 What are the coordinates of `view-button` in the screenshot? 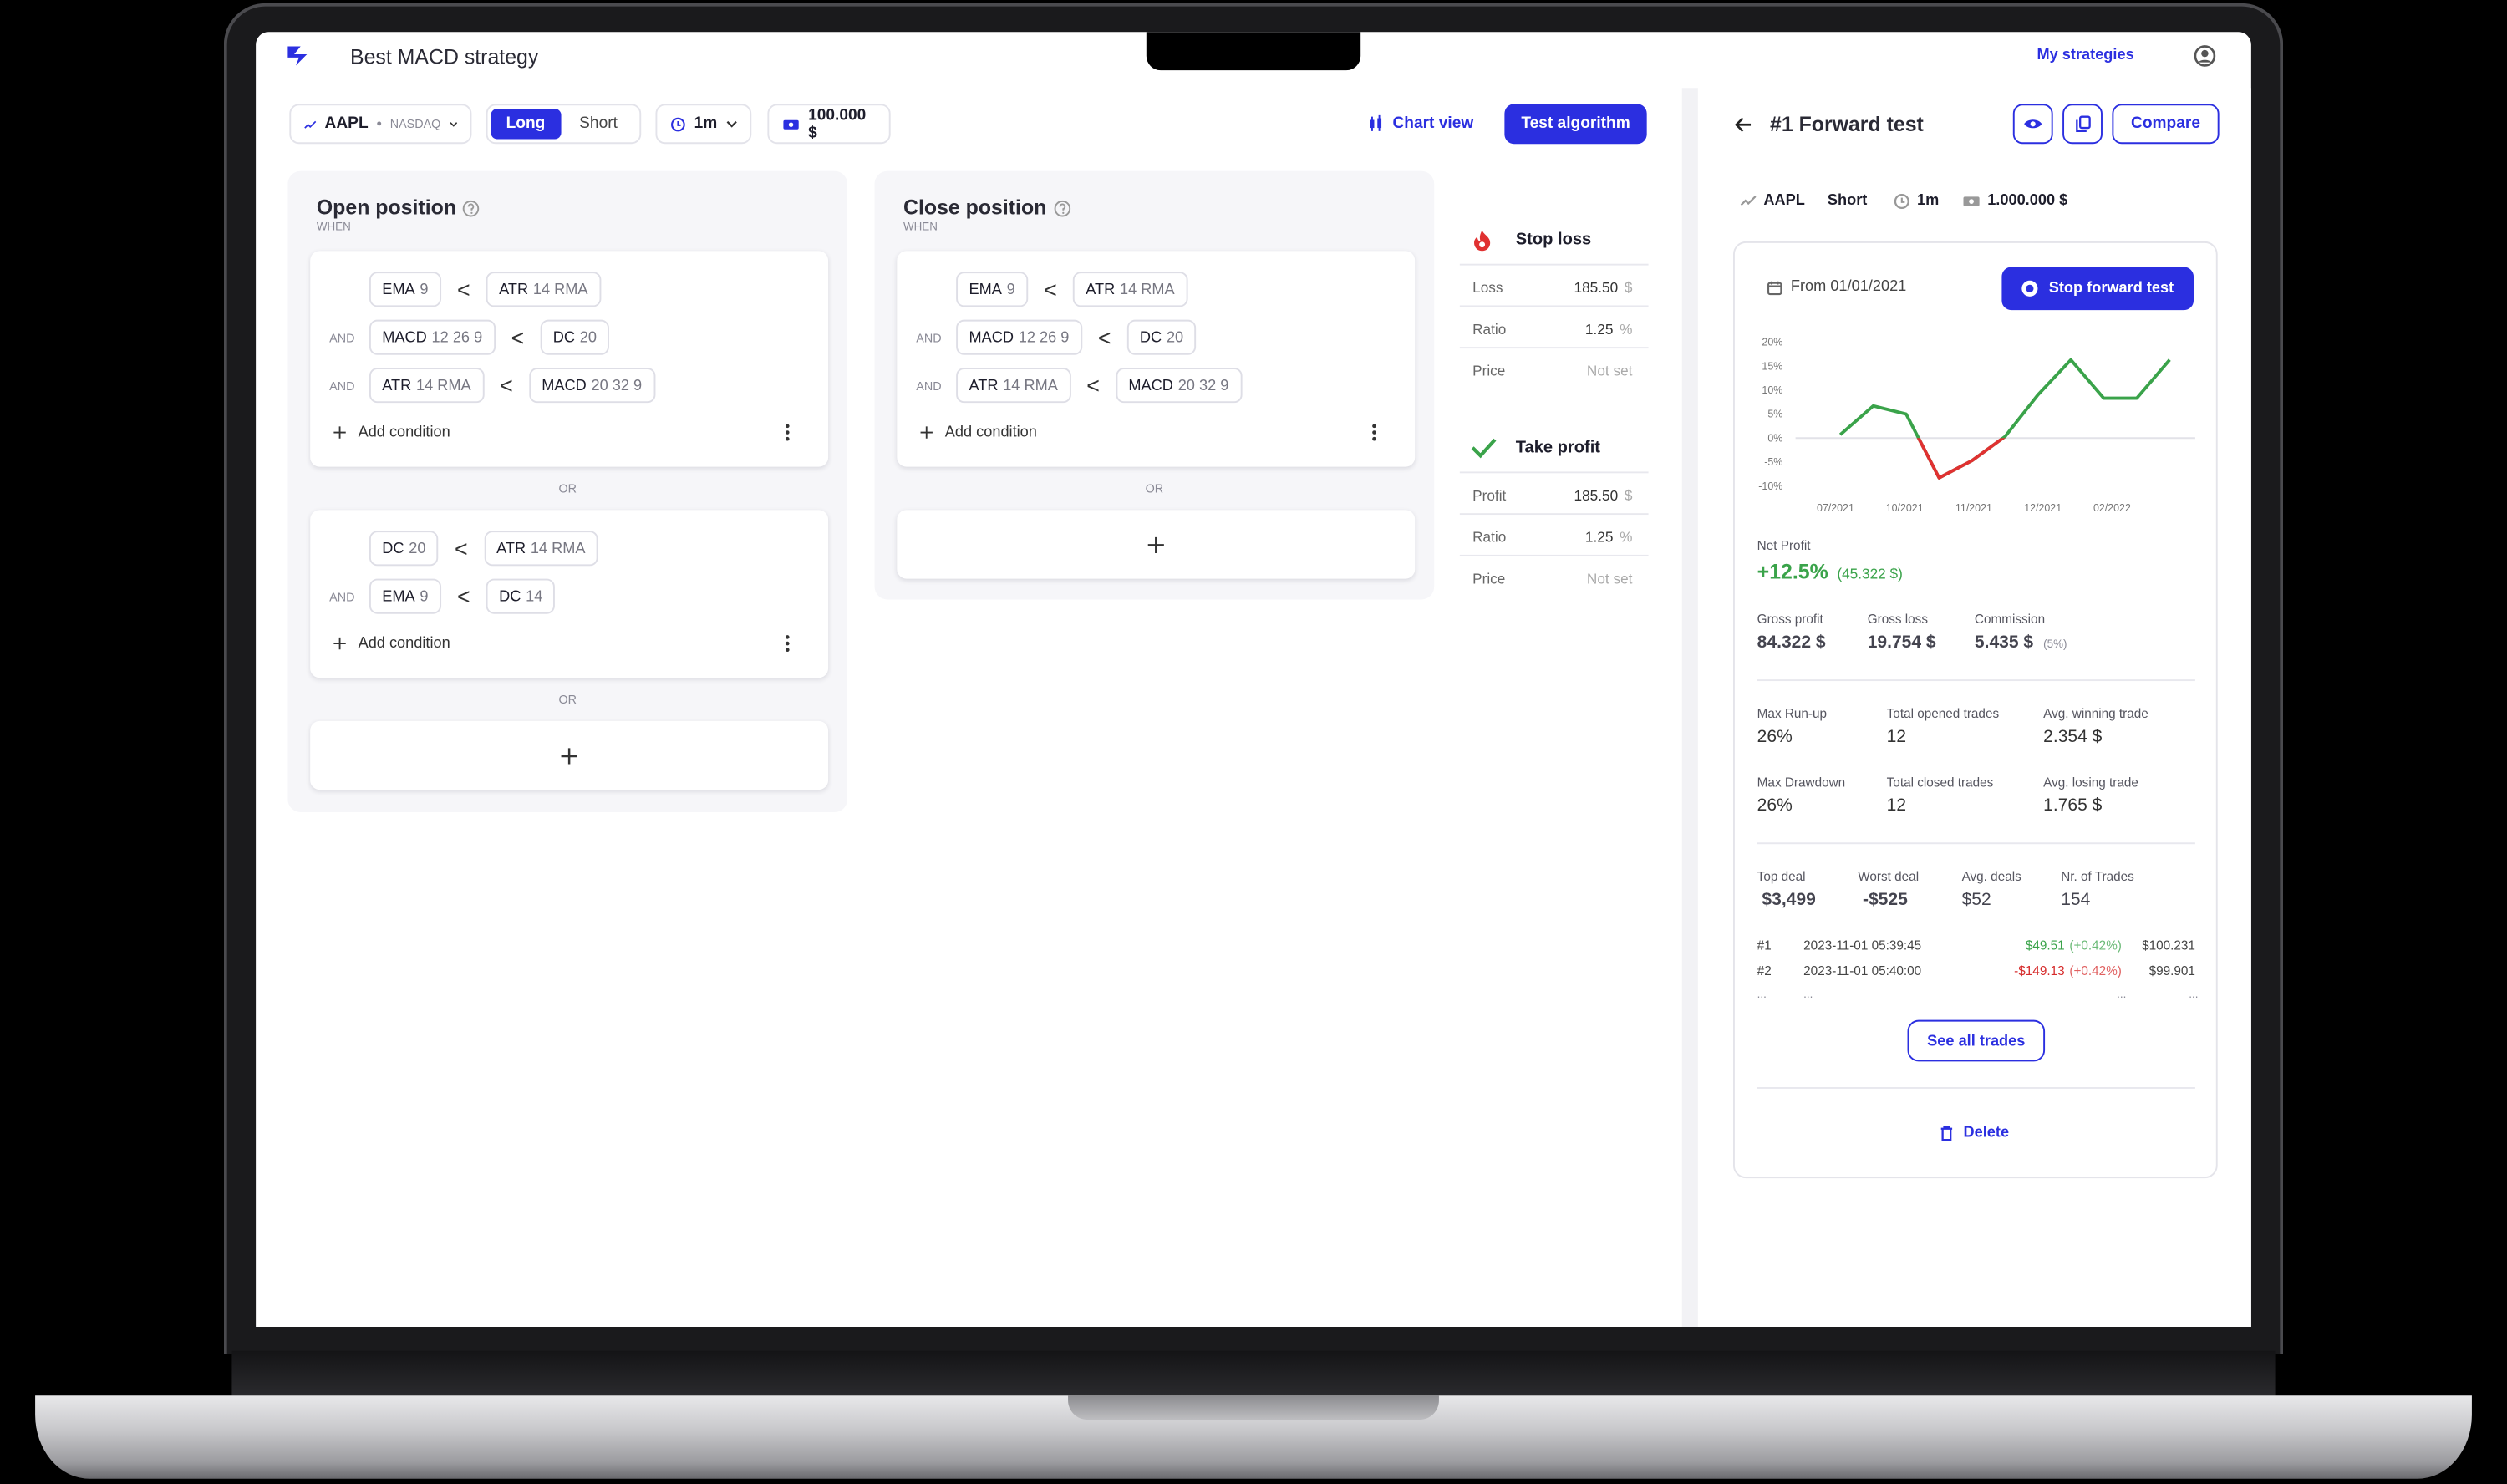 It's located at (2032, 124).